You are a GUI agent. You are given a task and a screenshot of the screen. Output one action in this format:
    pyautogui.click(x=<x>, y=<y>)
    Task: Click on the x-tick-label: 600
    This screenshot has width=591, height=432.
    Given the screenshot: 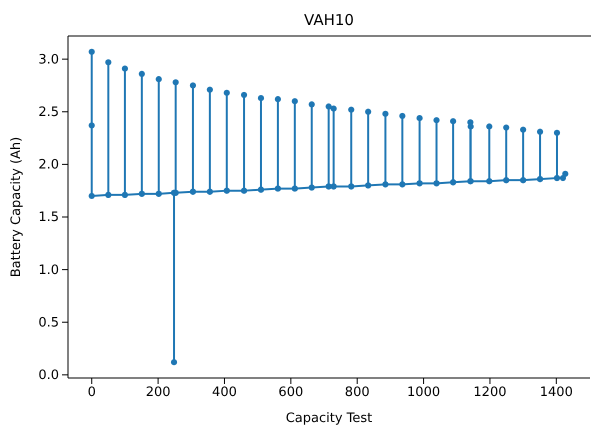 What is the action you would take?
    pyautogui.click(x=291, y=392)
    